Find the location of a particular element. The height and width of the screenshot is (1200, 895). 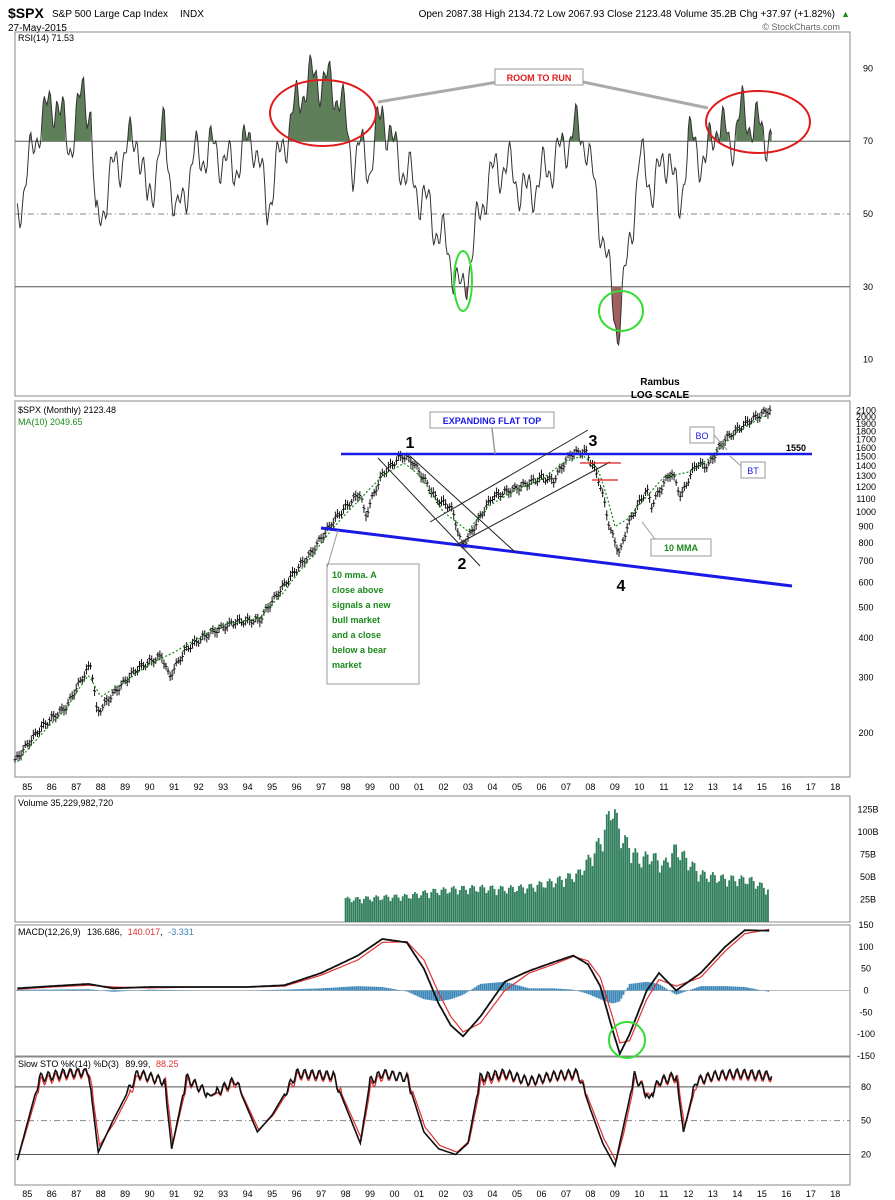

sto-grid is located at coordinates (432, 1120).